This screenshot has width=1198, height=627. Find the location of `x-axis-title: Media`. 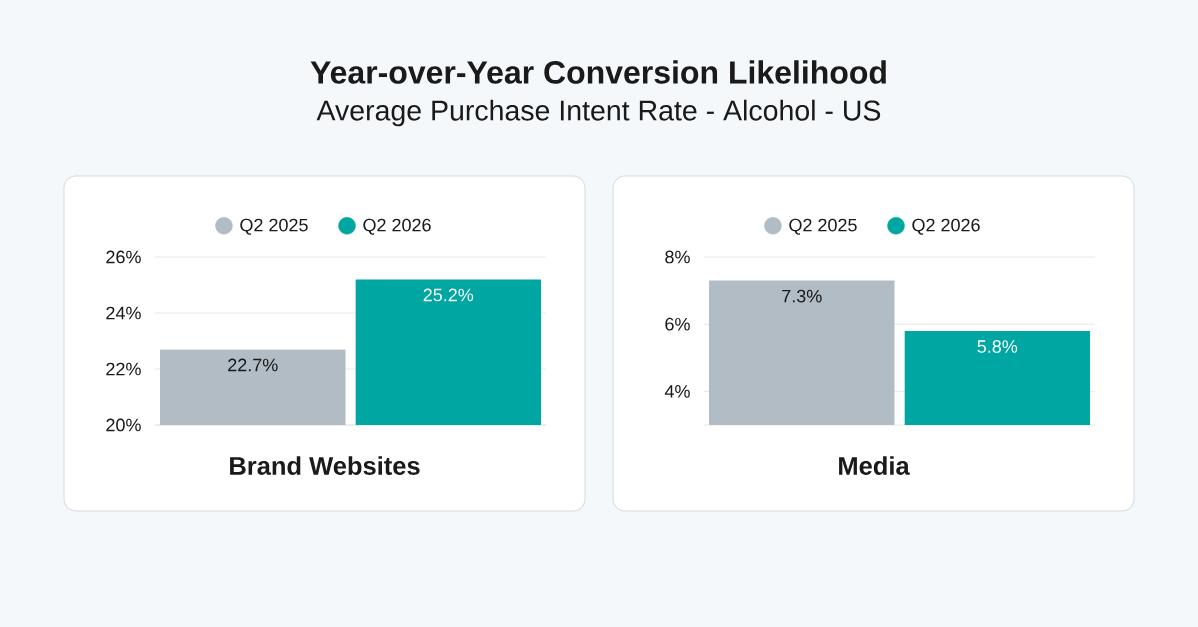

x-axis-title: Media is located at coordinates (874, 465).